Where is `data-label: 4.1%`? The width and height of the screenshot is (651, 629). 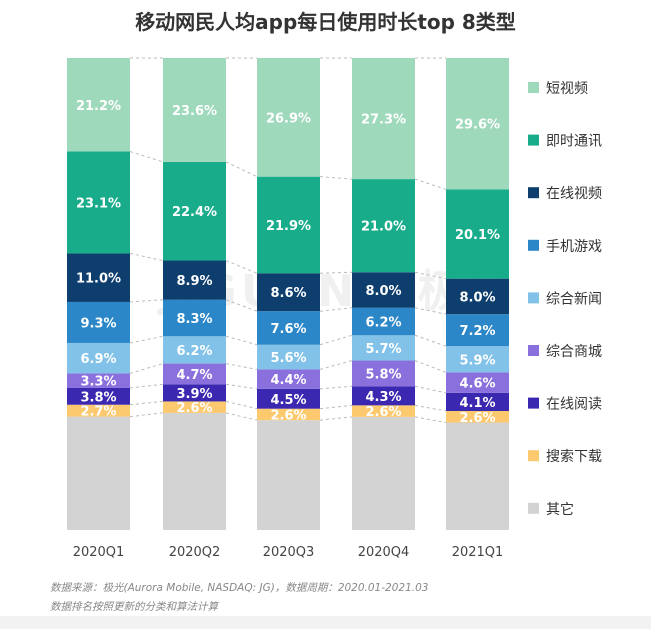
data-label: 4.1% is located at coordinates (477, 403).